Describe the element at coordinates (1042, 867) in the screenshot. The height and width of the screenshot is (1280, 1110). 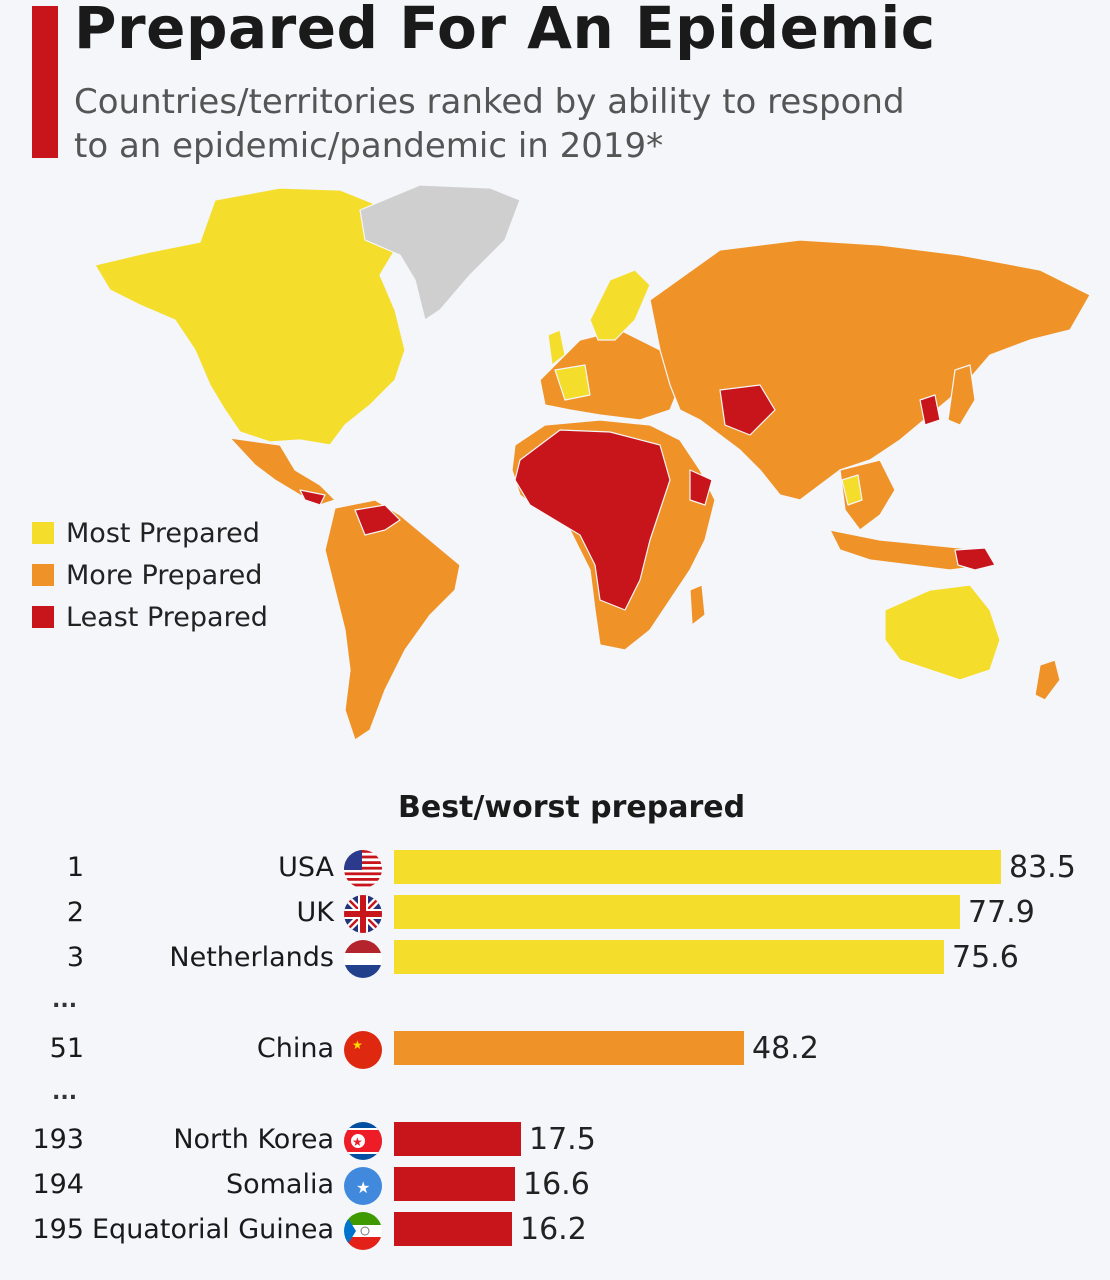
I see `bar-value-label: 83.5` at that location.